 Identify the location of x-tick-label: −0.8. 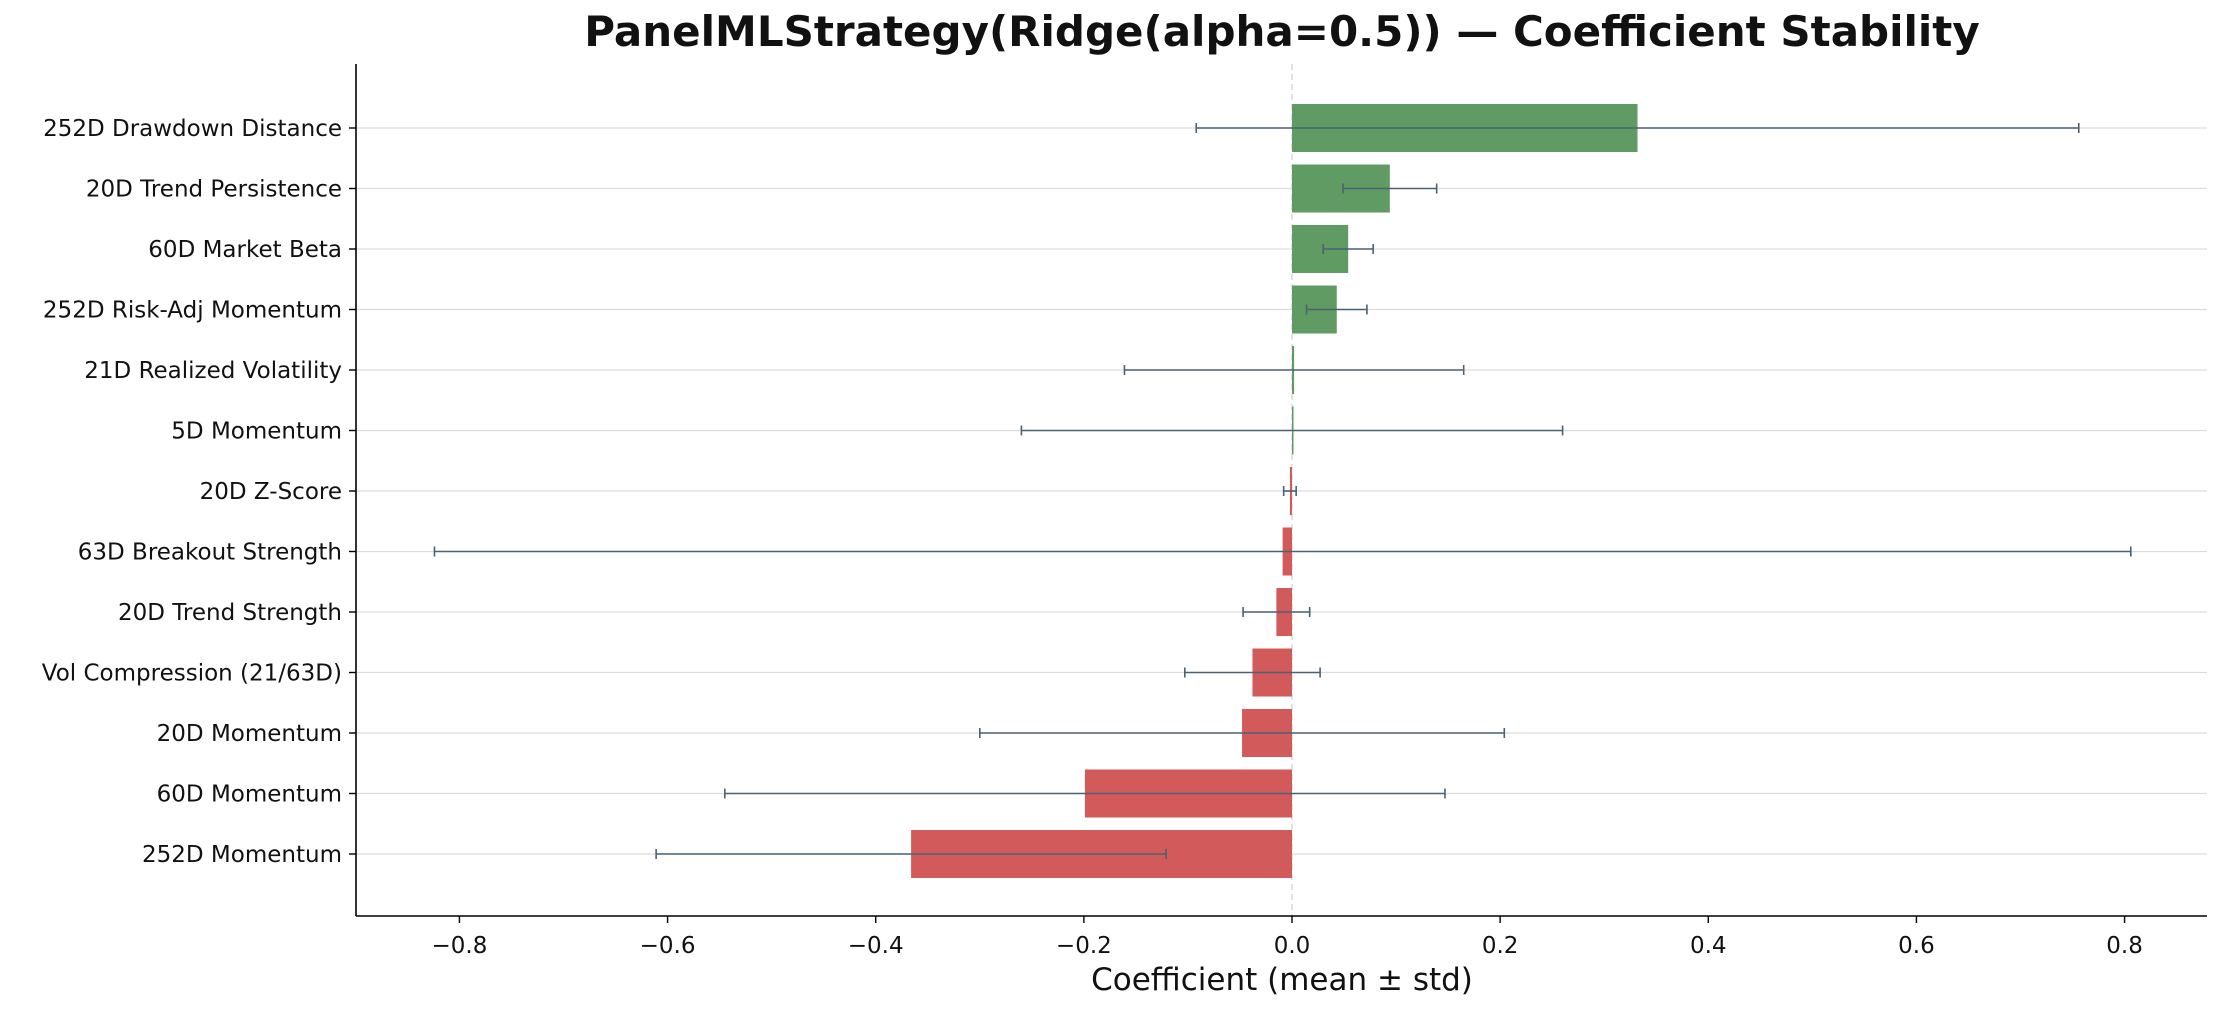
(460, 946).